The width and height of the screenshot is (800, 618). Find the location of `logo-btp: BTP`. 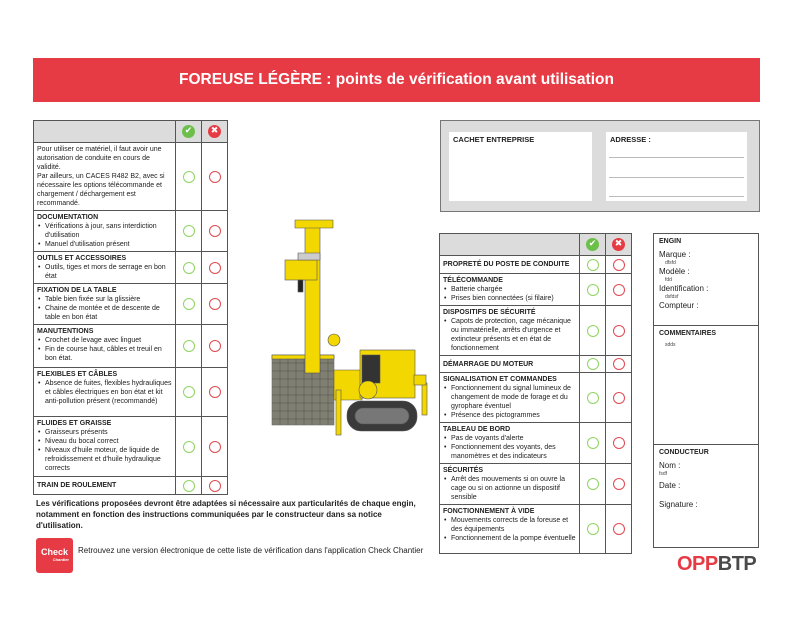

logo-btp: BTP is located at coordinates (737, 564).